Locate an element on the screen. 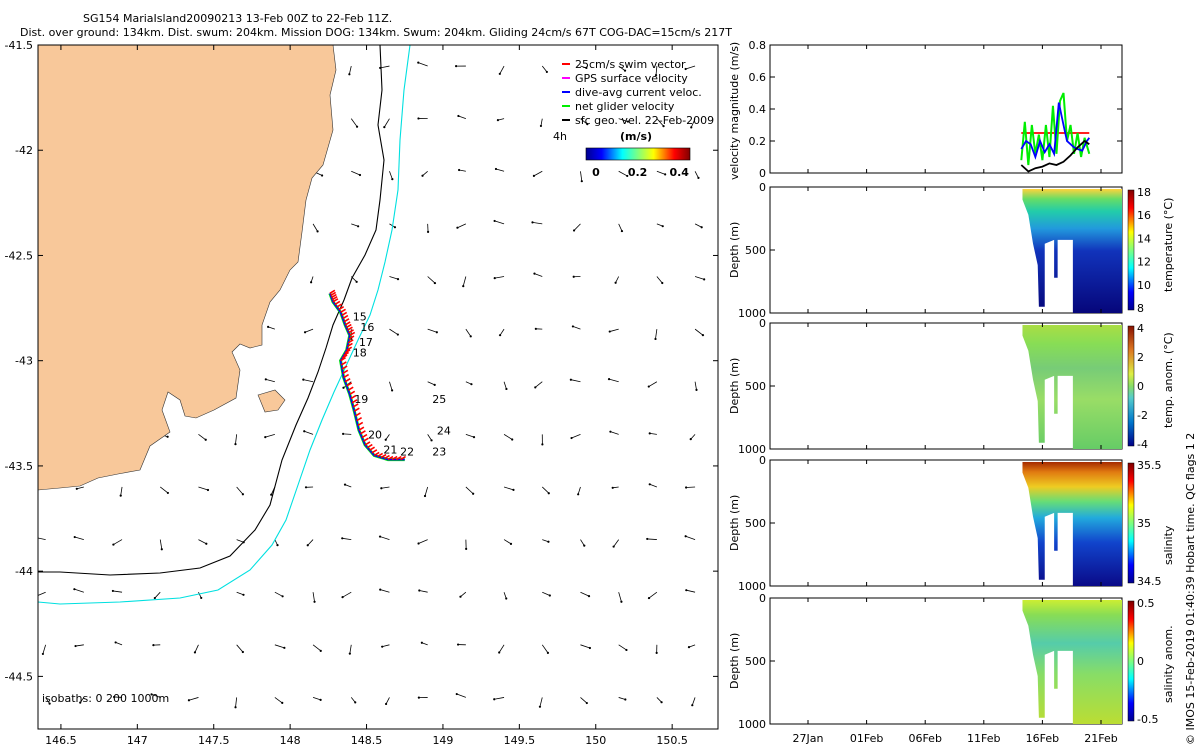 This screenshot has height=750, width=1200. velocity-y-ticks: 0 0.2 0.4 0.6 0.8 is located at coordinates (935, 109).